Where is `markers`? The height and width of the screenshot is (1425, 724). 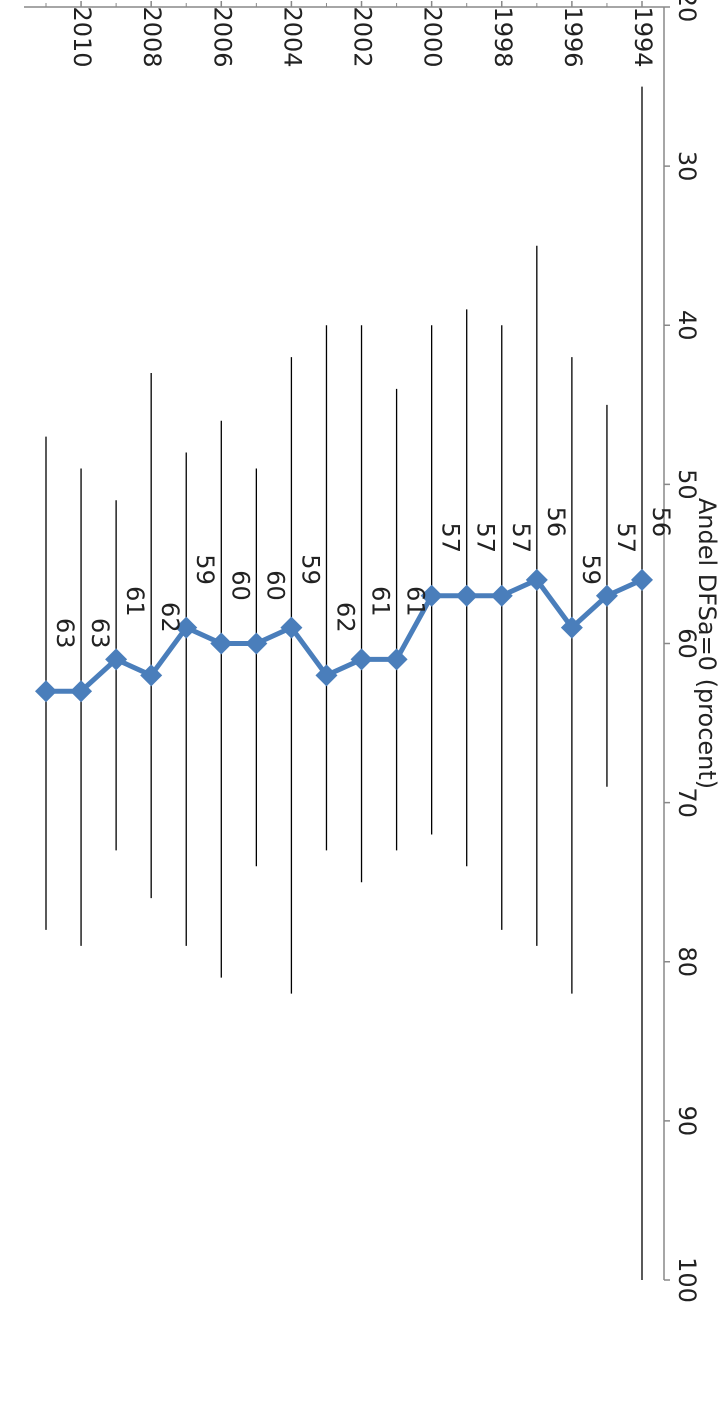 markers is located at coordinates (344, 635).